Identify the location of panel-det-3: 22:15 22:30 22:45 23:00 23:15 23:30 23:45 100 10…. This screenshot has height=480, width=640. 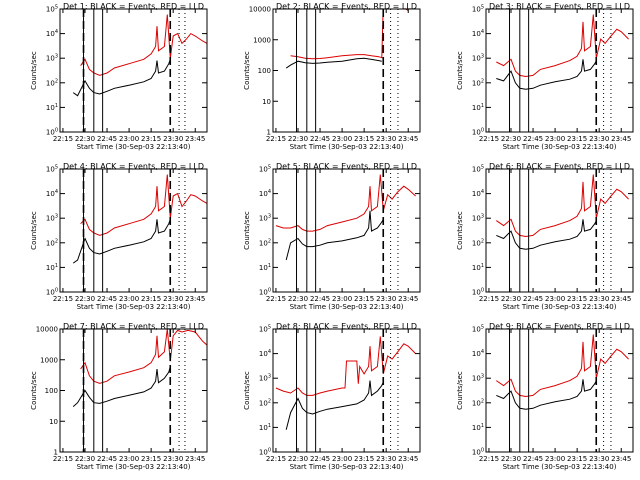
(545, 76).